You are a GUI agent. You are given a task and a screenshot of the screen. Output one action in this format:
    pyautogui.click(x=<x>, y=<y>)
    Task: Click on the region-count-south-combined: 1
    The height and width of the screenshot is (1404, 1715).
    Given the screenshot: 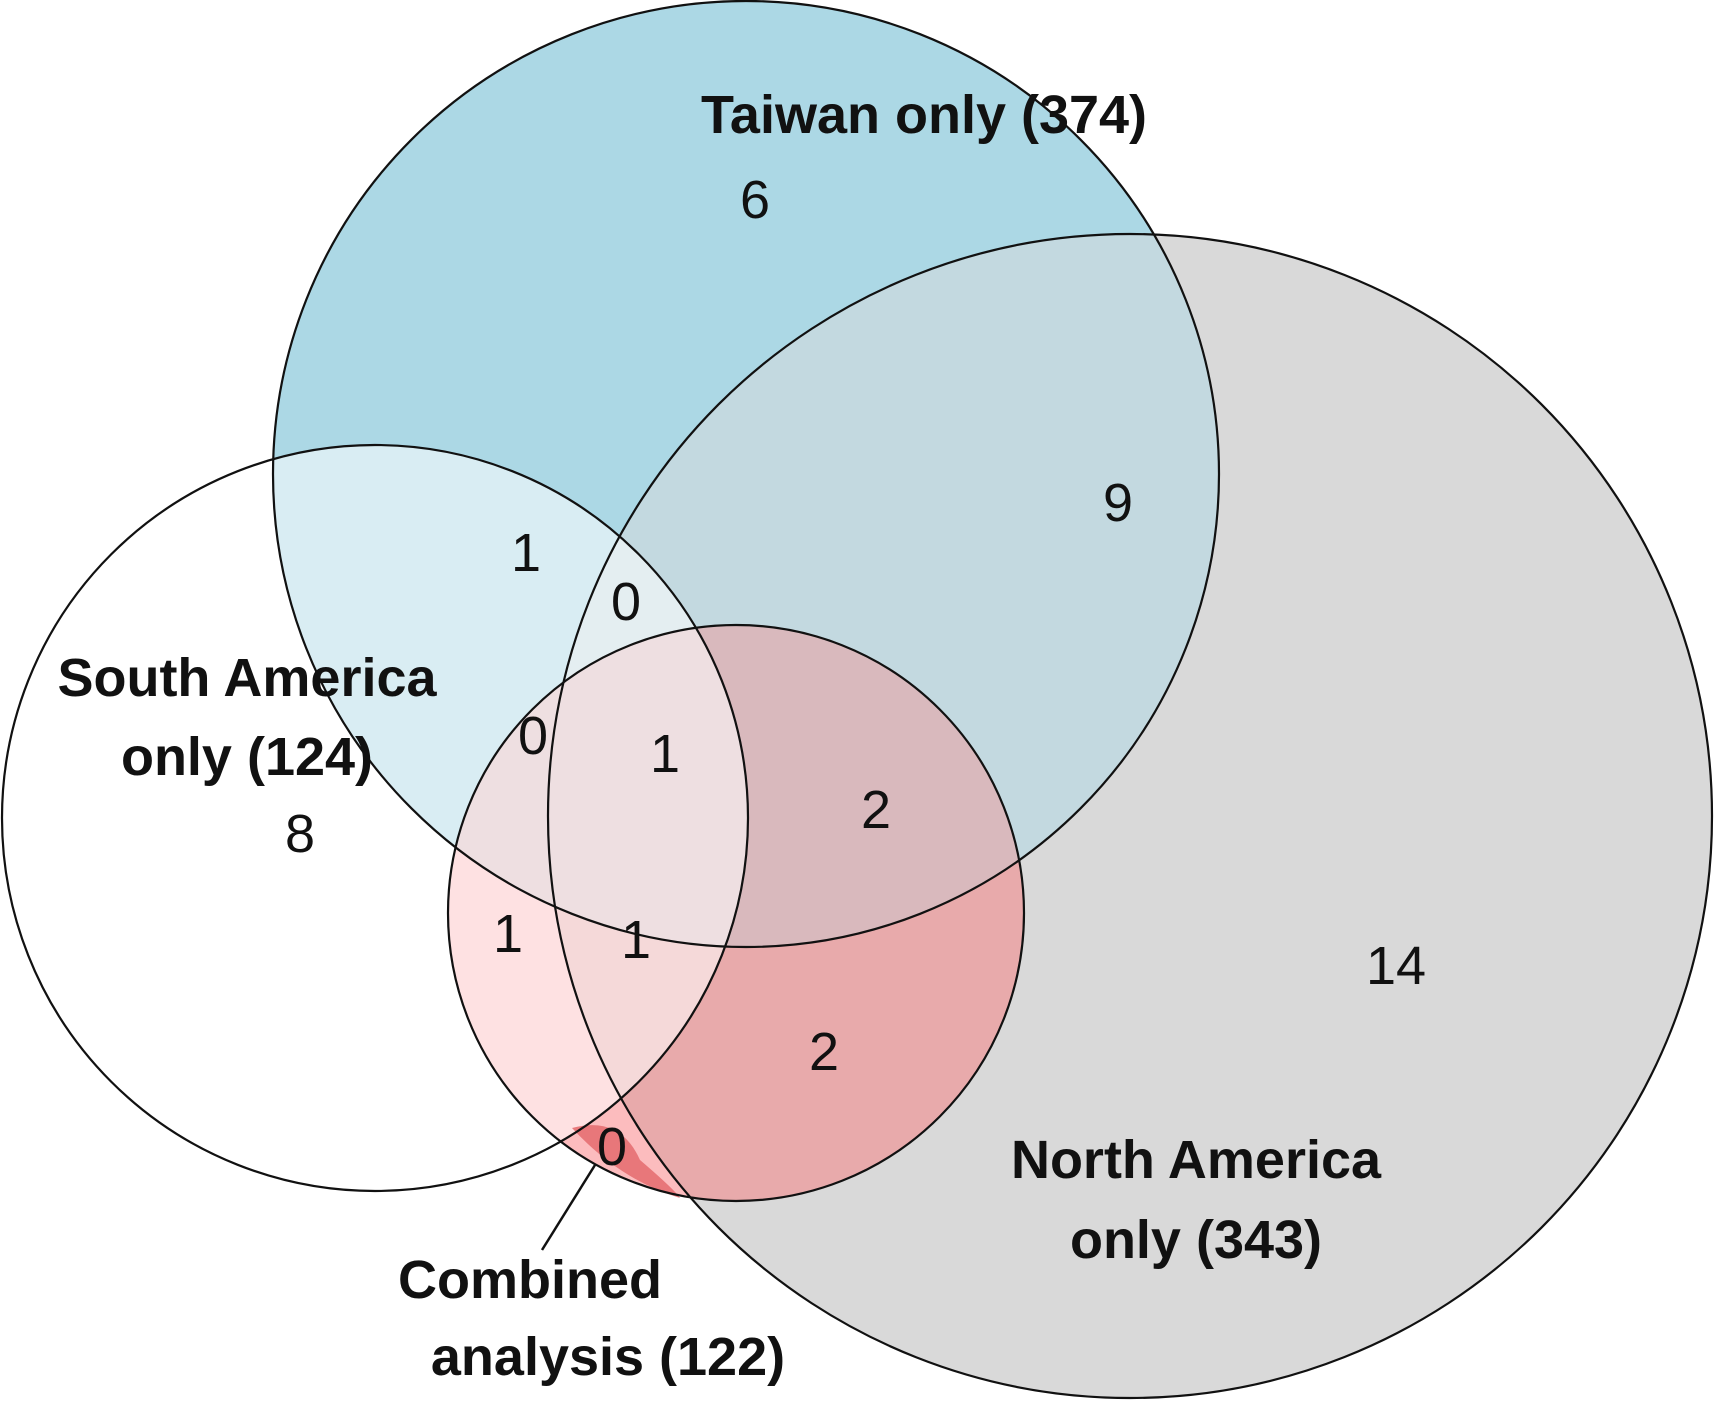 What is the action you would take?
    pyautogui.click(x=508, y=934)
    